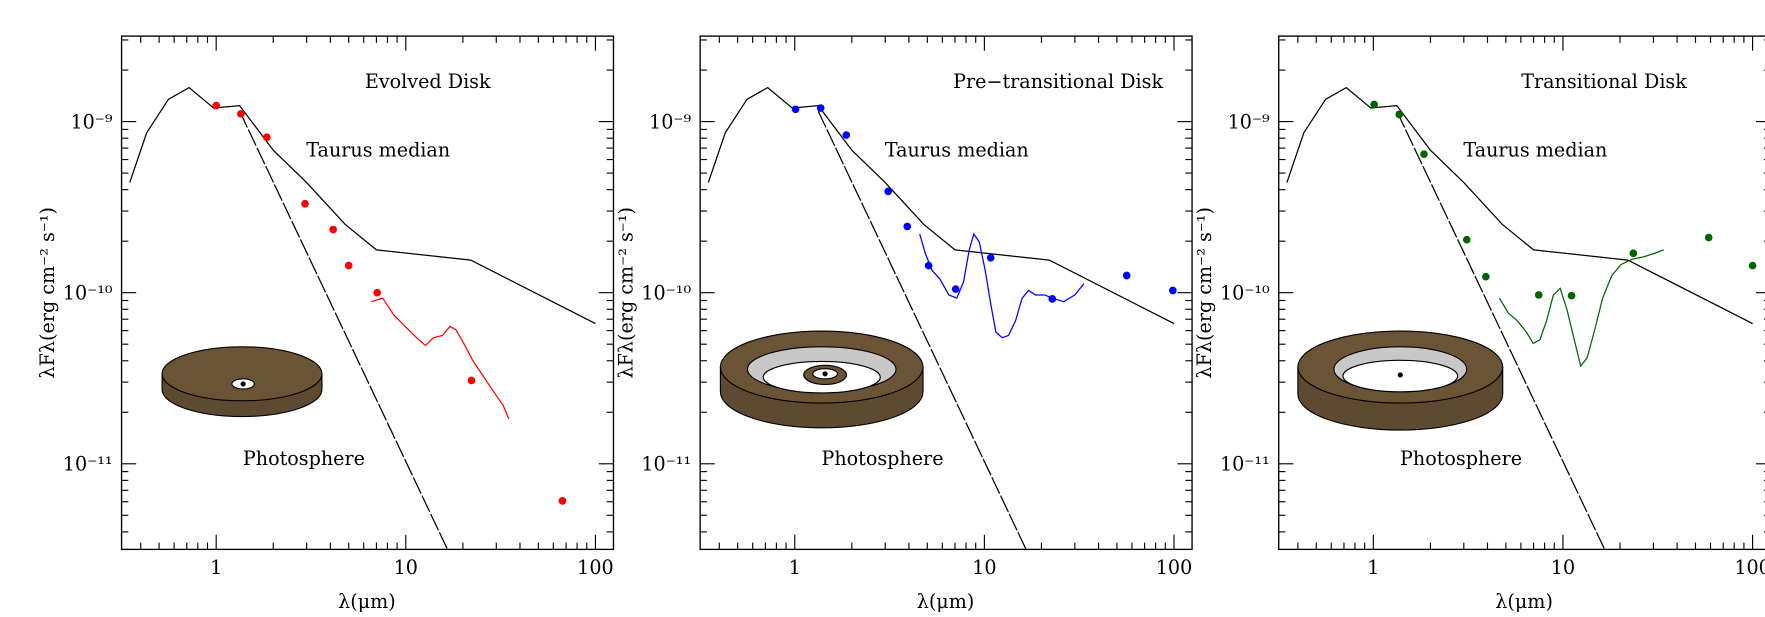  What do you see at coordinates (1058, 81) in the screenshot?
I see `panel-title: Pre−transitional Disk` at bounding box center [1058, 81].